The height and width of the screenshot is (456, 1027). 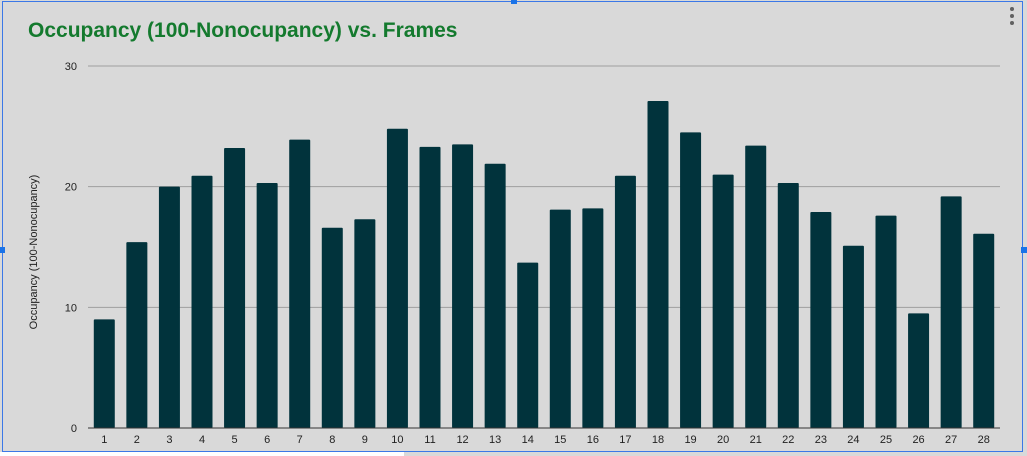 I want to click on x-tick-label: 4, so click(x=202, y=440).